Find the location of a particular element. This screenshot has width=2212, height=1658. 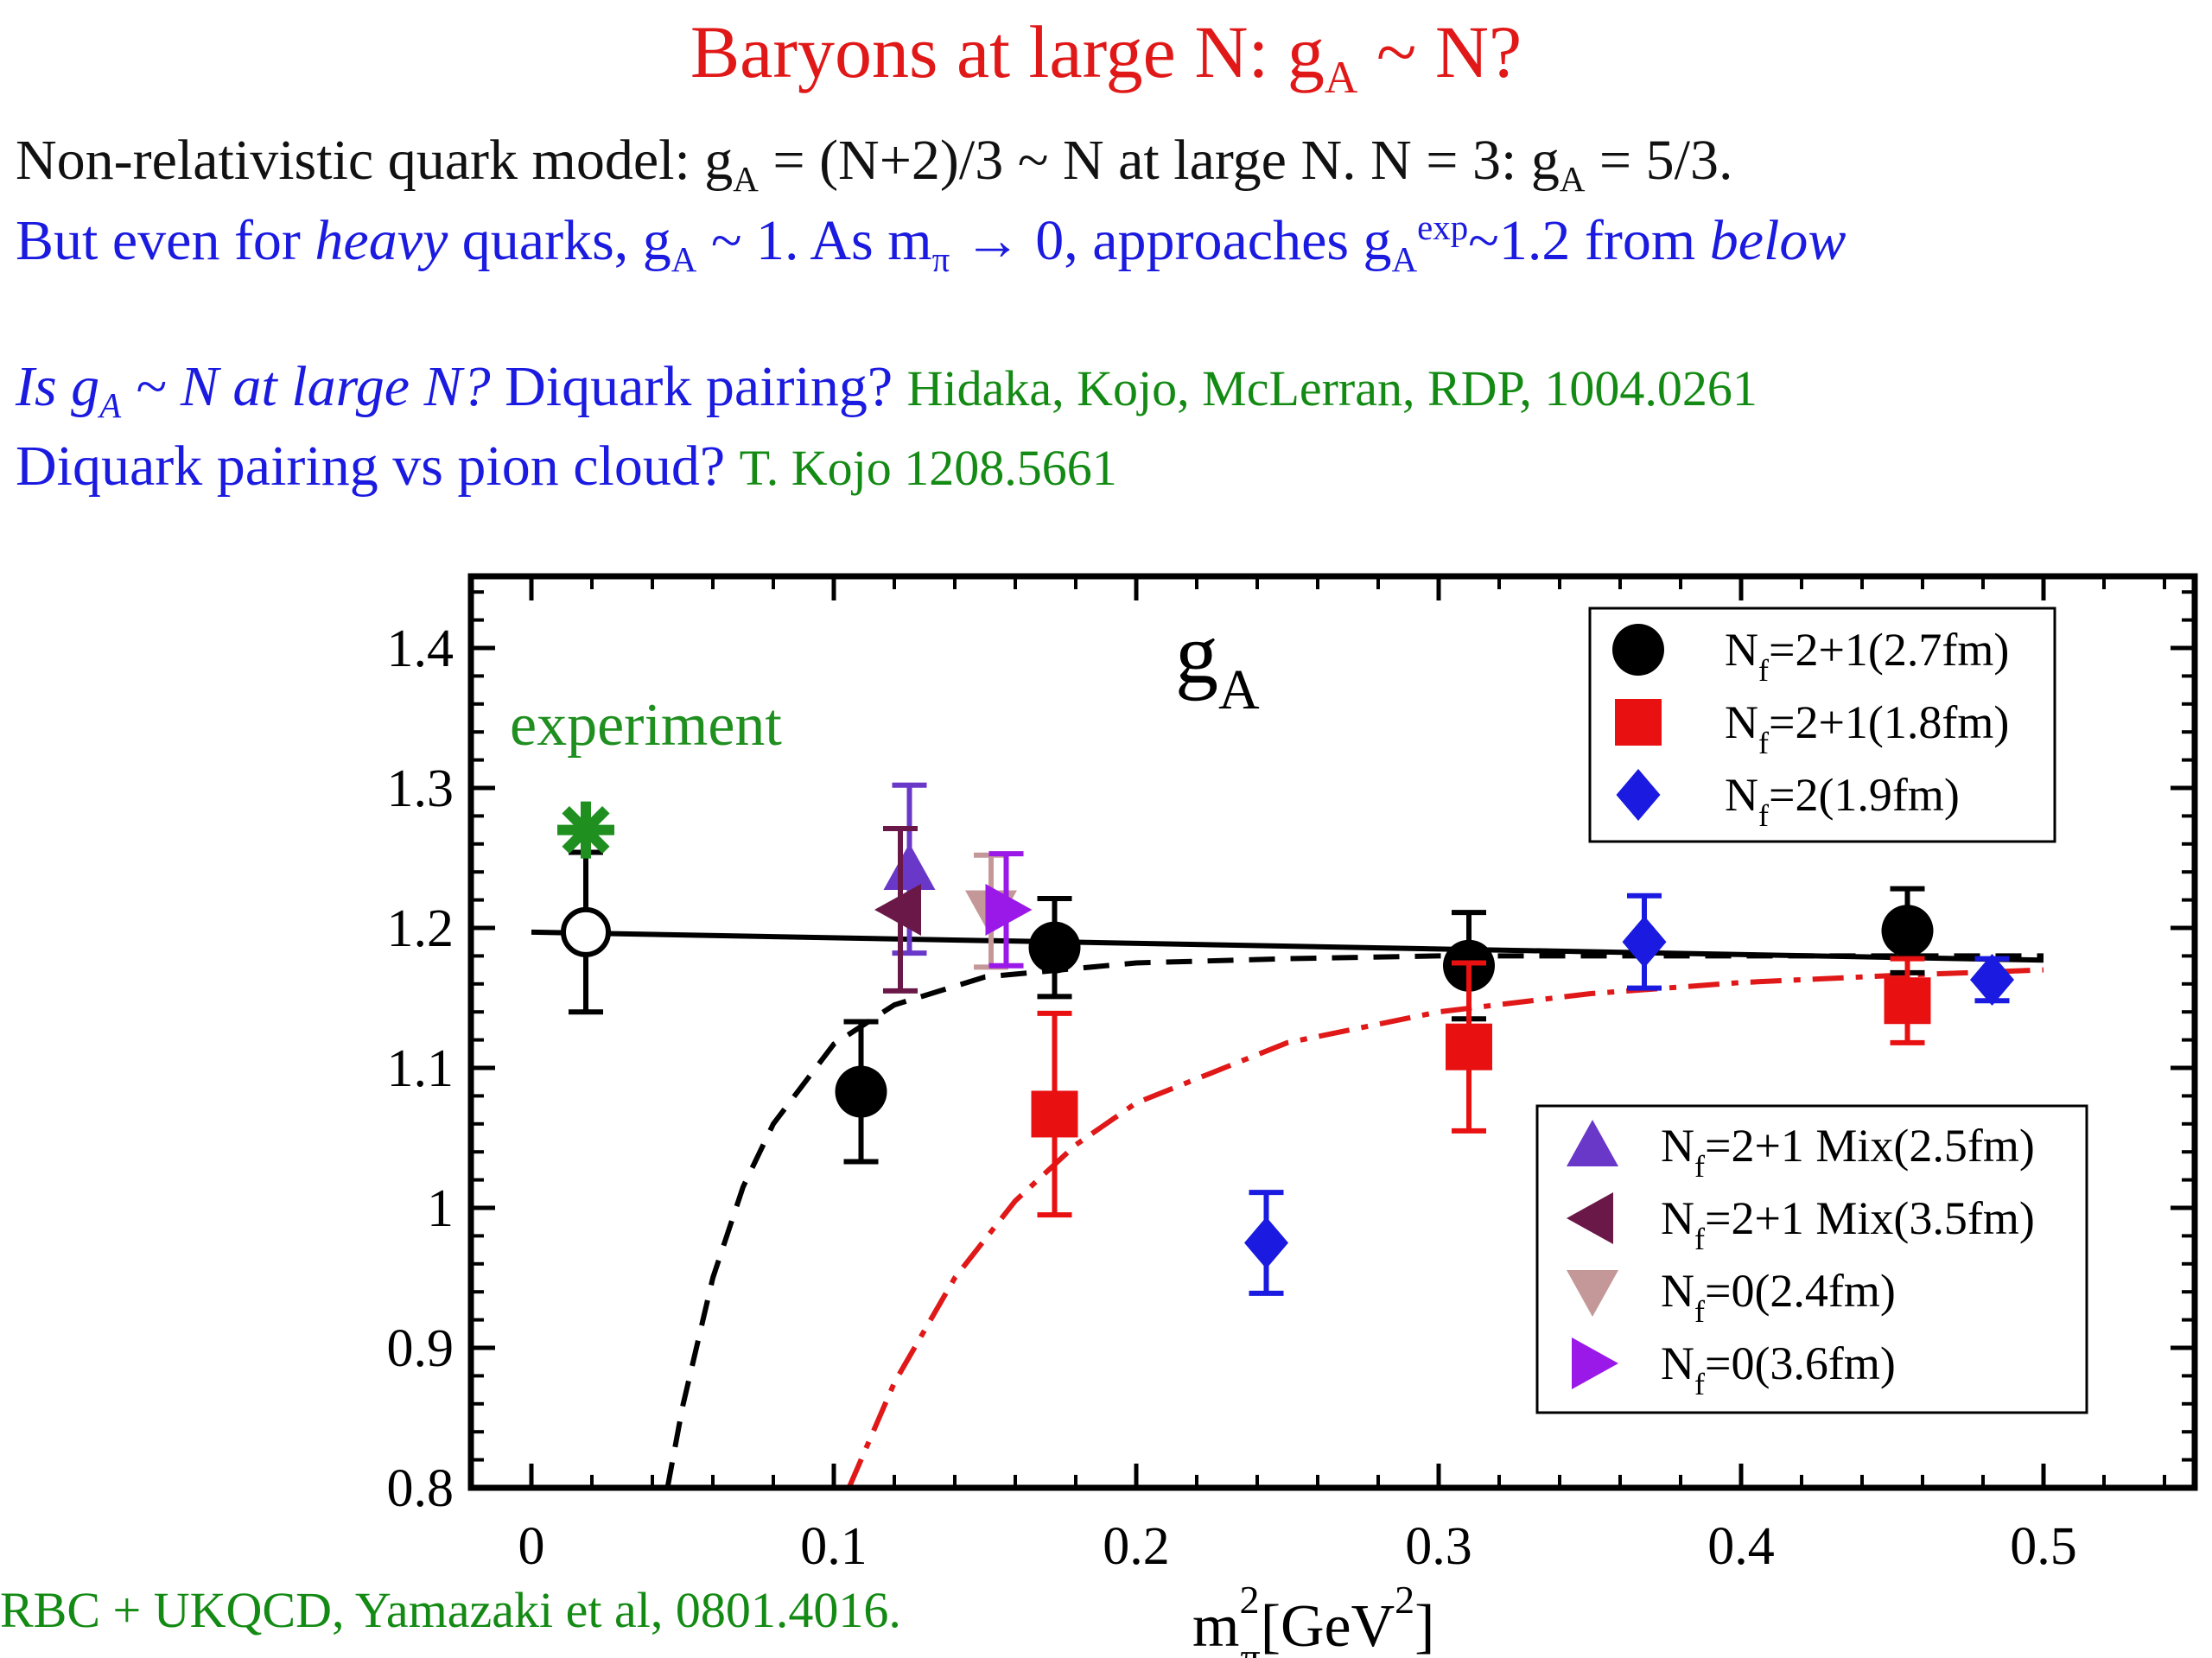

reference-kojo: T. Kojo 1208.5661 is located at coordinates (928, 468).